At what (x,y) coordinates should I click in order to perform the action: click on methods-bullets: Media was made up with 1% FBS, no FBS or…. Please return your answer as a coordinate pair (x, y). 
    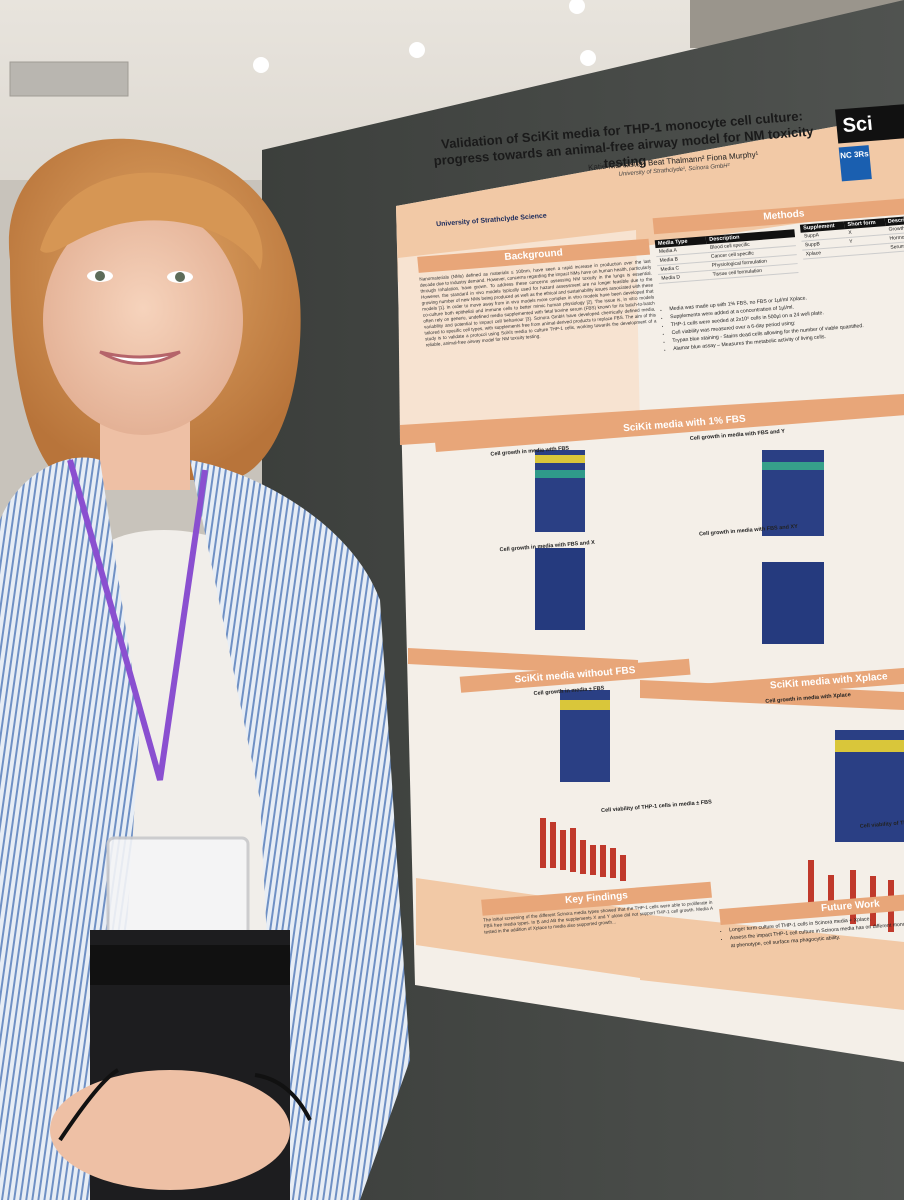
    Looking at the image, I should click on (782, 319).